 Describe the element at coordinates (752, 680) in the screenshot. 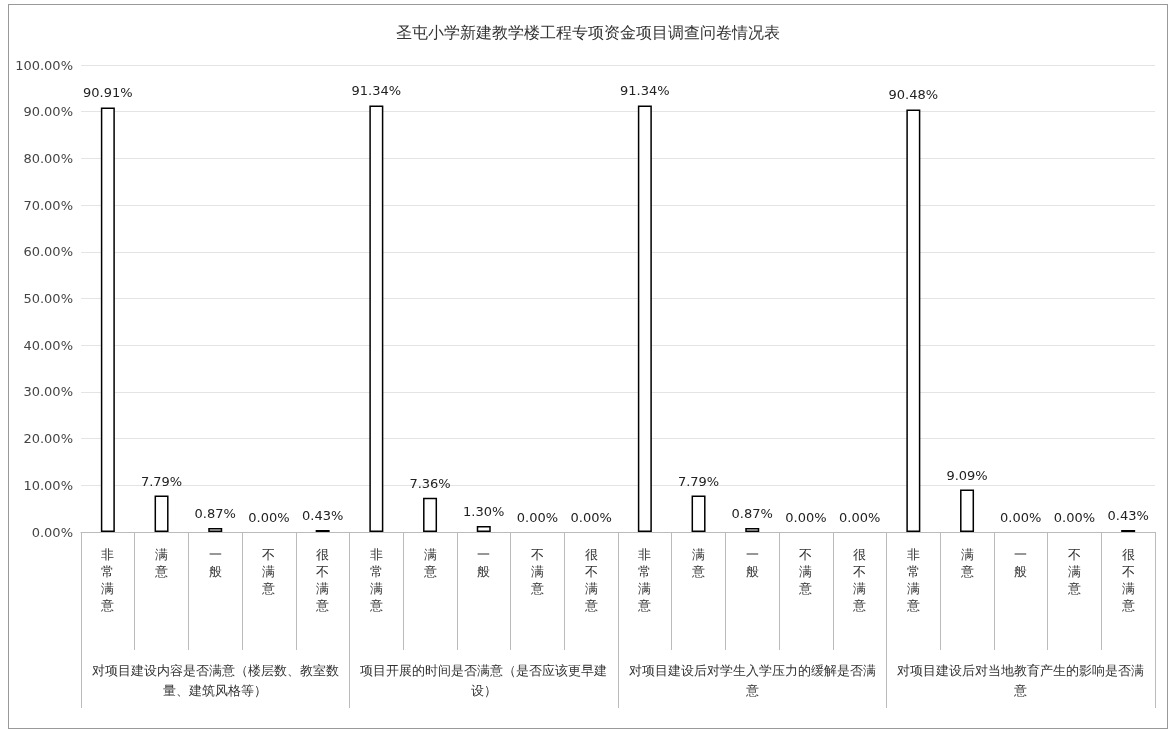

I see `text: 对项目建设后对学生入学压力的缓解是否满意` at that location.